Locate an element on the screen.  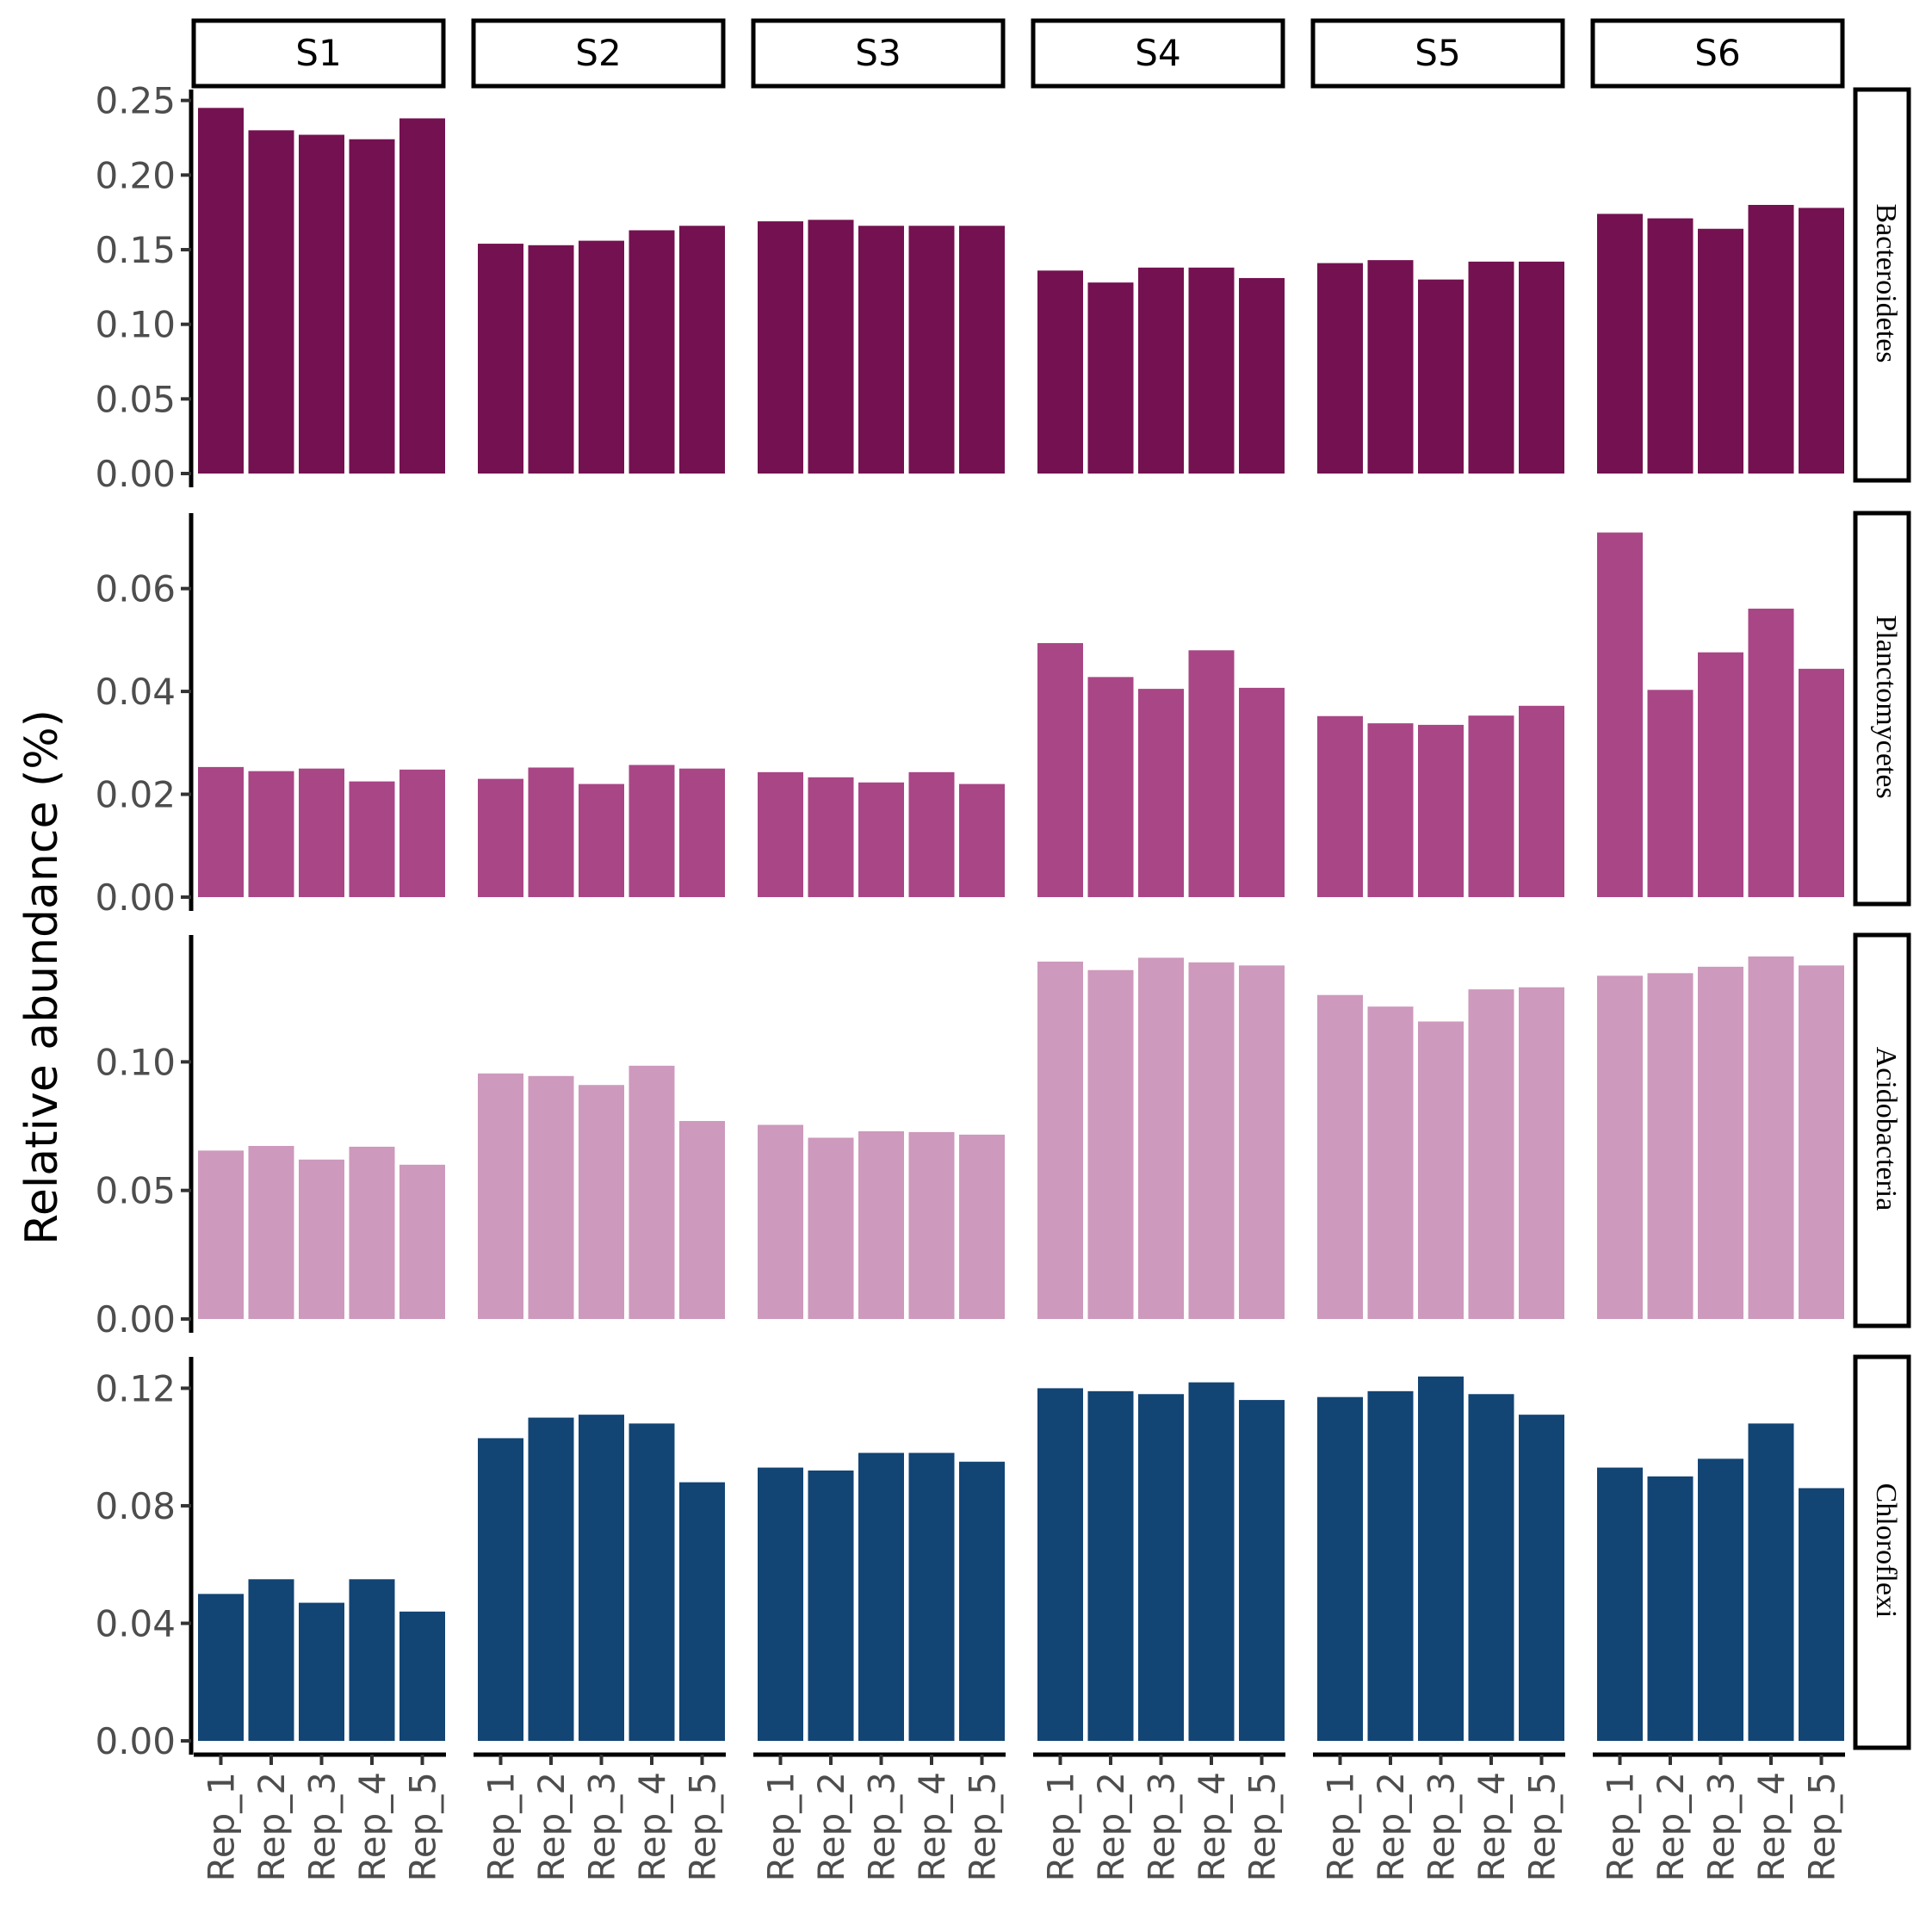
row-strip-label: Planctomycetes is located at coordinates (1886, 707).